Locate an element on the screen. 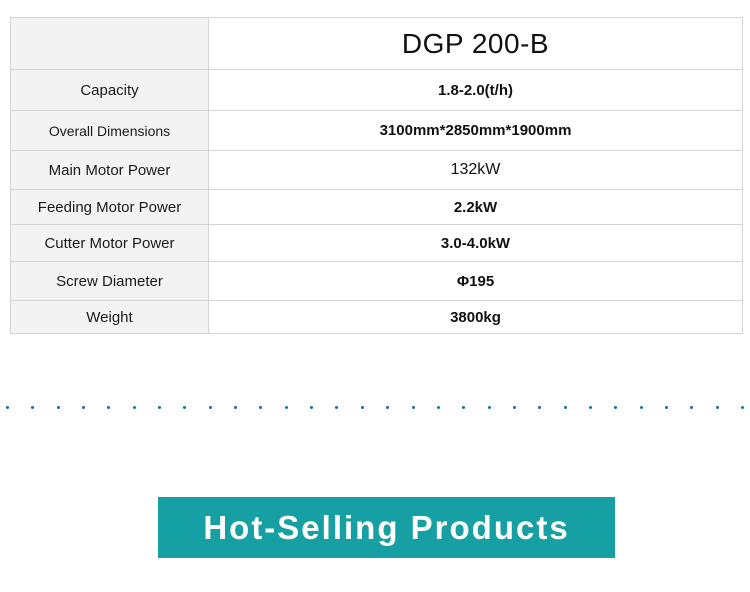 This screenshot has height=592, width=750. spec-value: 3800kg is located at coordinates (475, 317).